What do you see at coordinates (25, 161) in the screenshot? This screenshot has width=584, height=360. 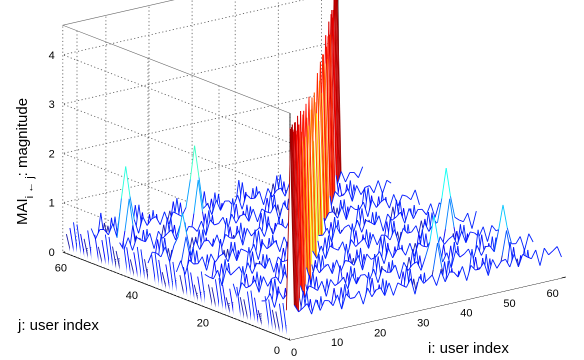 I see `z-axis-label: MAIi ← j: magnitude` at bounding box center [25, 161].